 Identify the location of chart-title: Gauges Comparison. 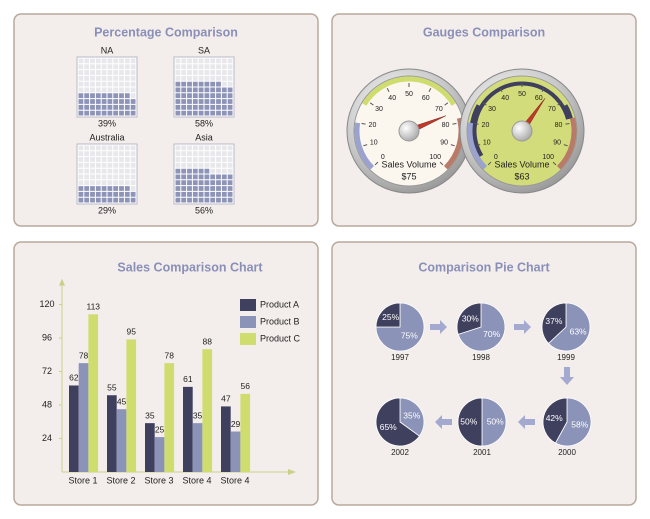
(484, 32).